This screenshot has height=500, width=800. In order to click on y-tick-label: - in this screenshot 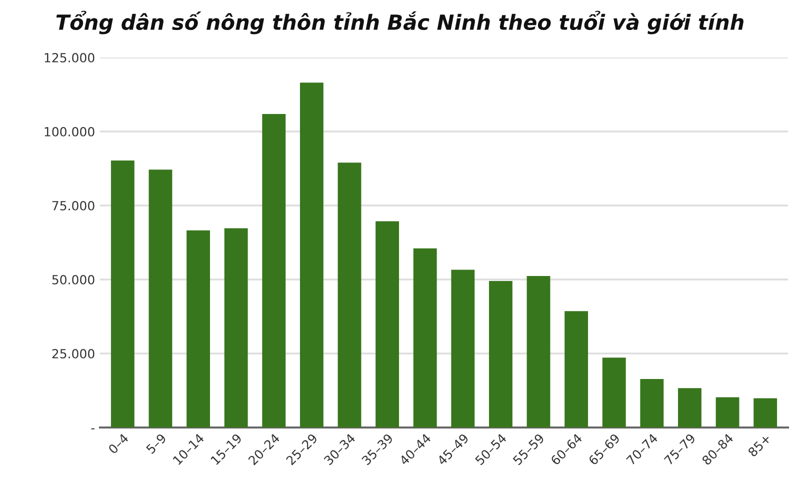, I will do `click(93, 429)`.